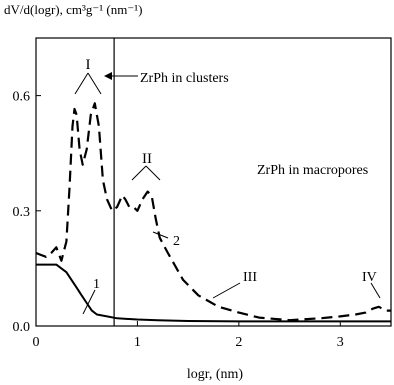 This screenshot has height=385, width=394. What do you see at coordinates (160, 235) in the screenshot?
I see `curve-2-leader` at bounding box center [160, 235].